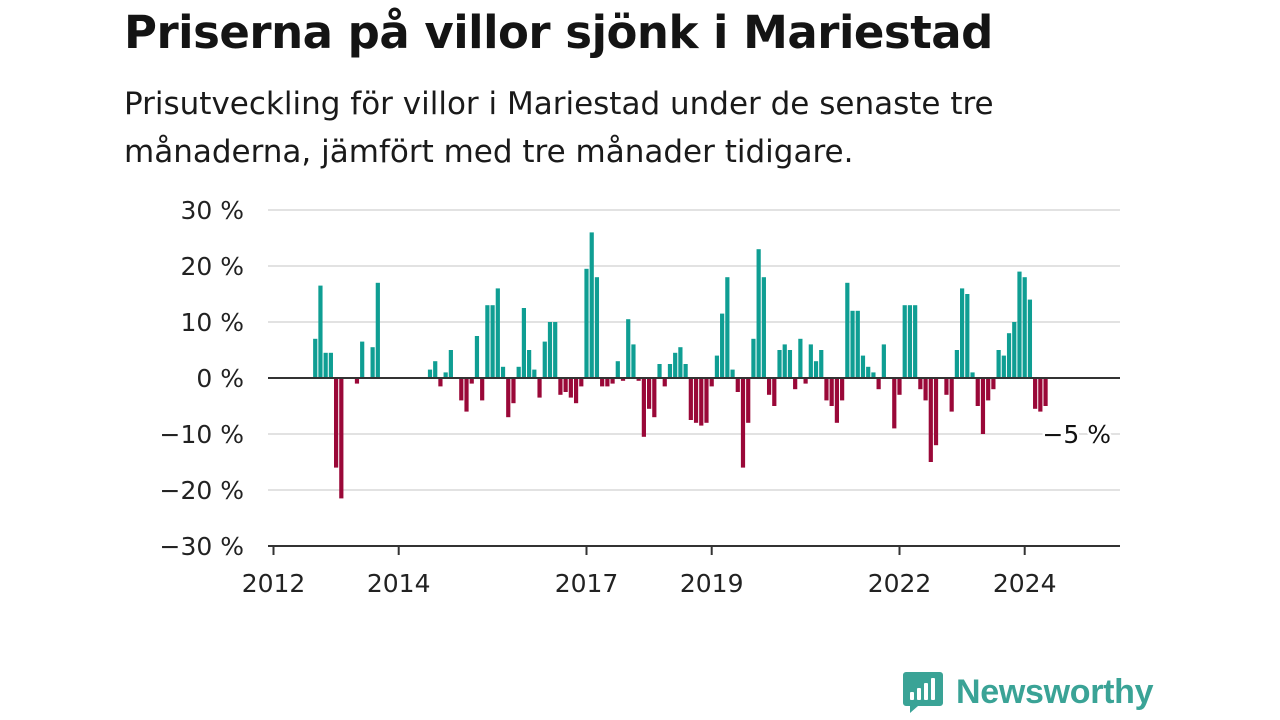 The width and height of the screenshot is (1280, 720). I want to click on x-tick-label: 2019, so click(712, 583).